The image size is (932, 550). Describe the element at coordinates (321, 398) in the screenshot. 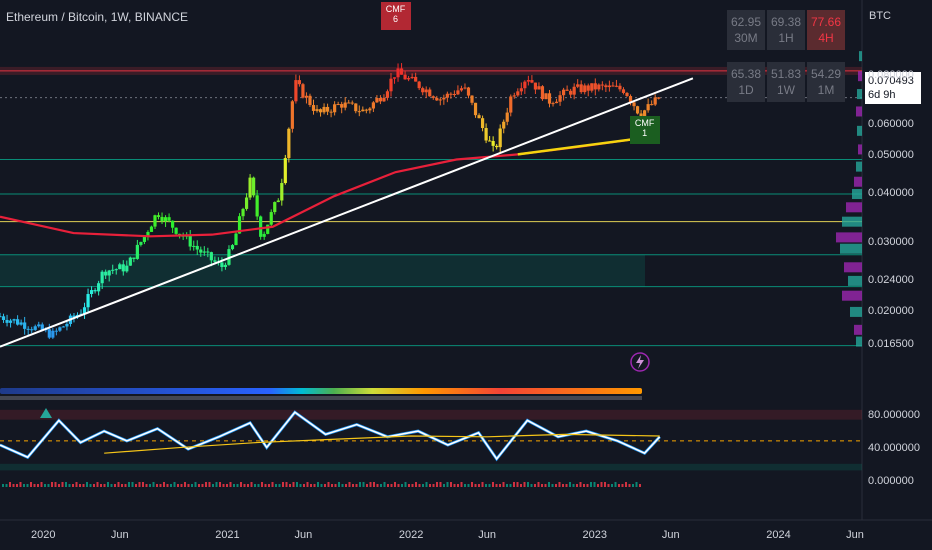

I see `trend-state-underline` at that location.